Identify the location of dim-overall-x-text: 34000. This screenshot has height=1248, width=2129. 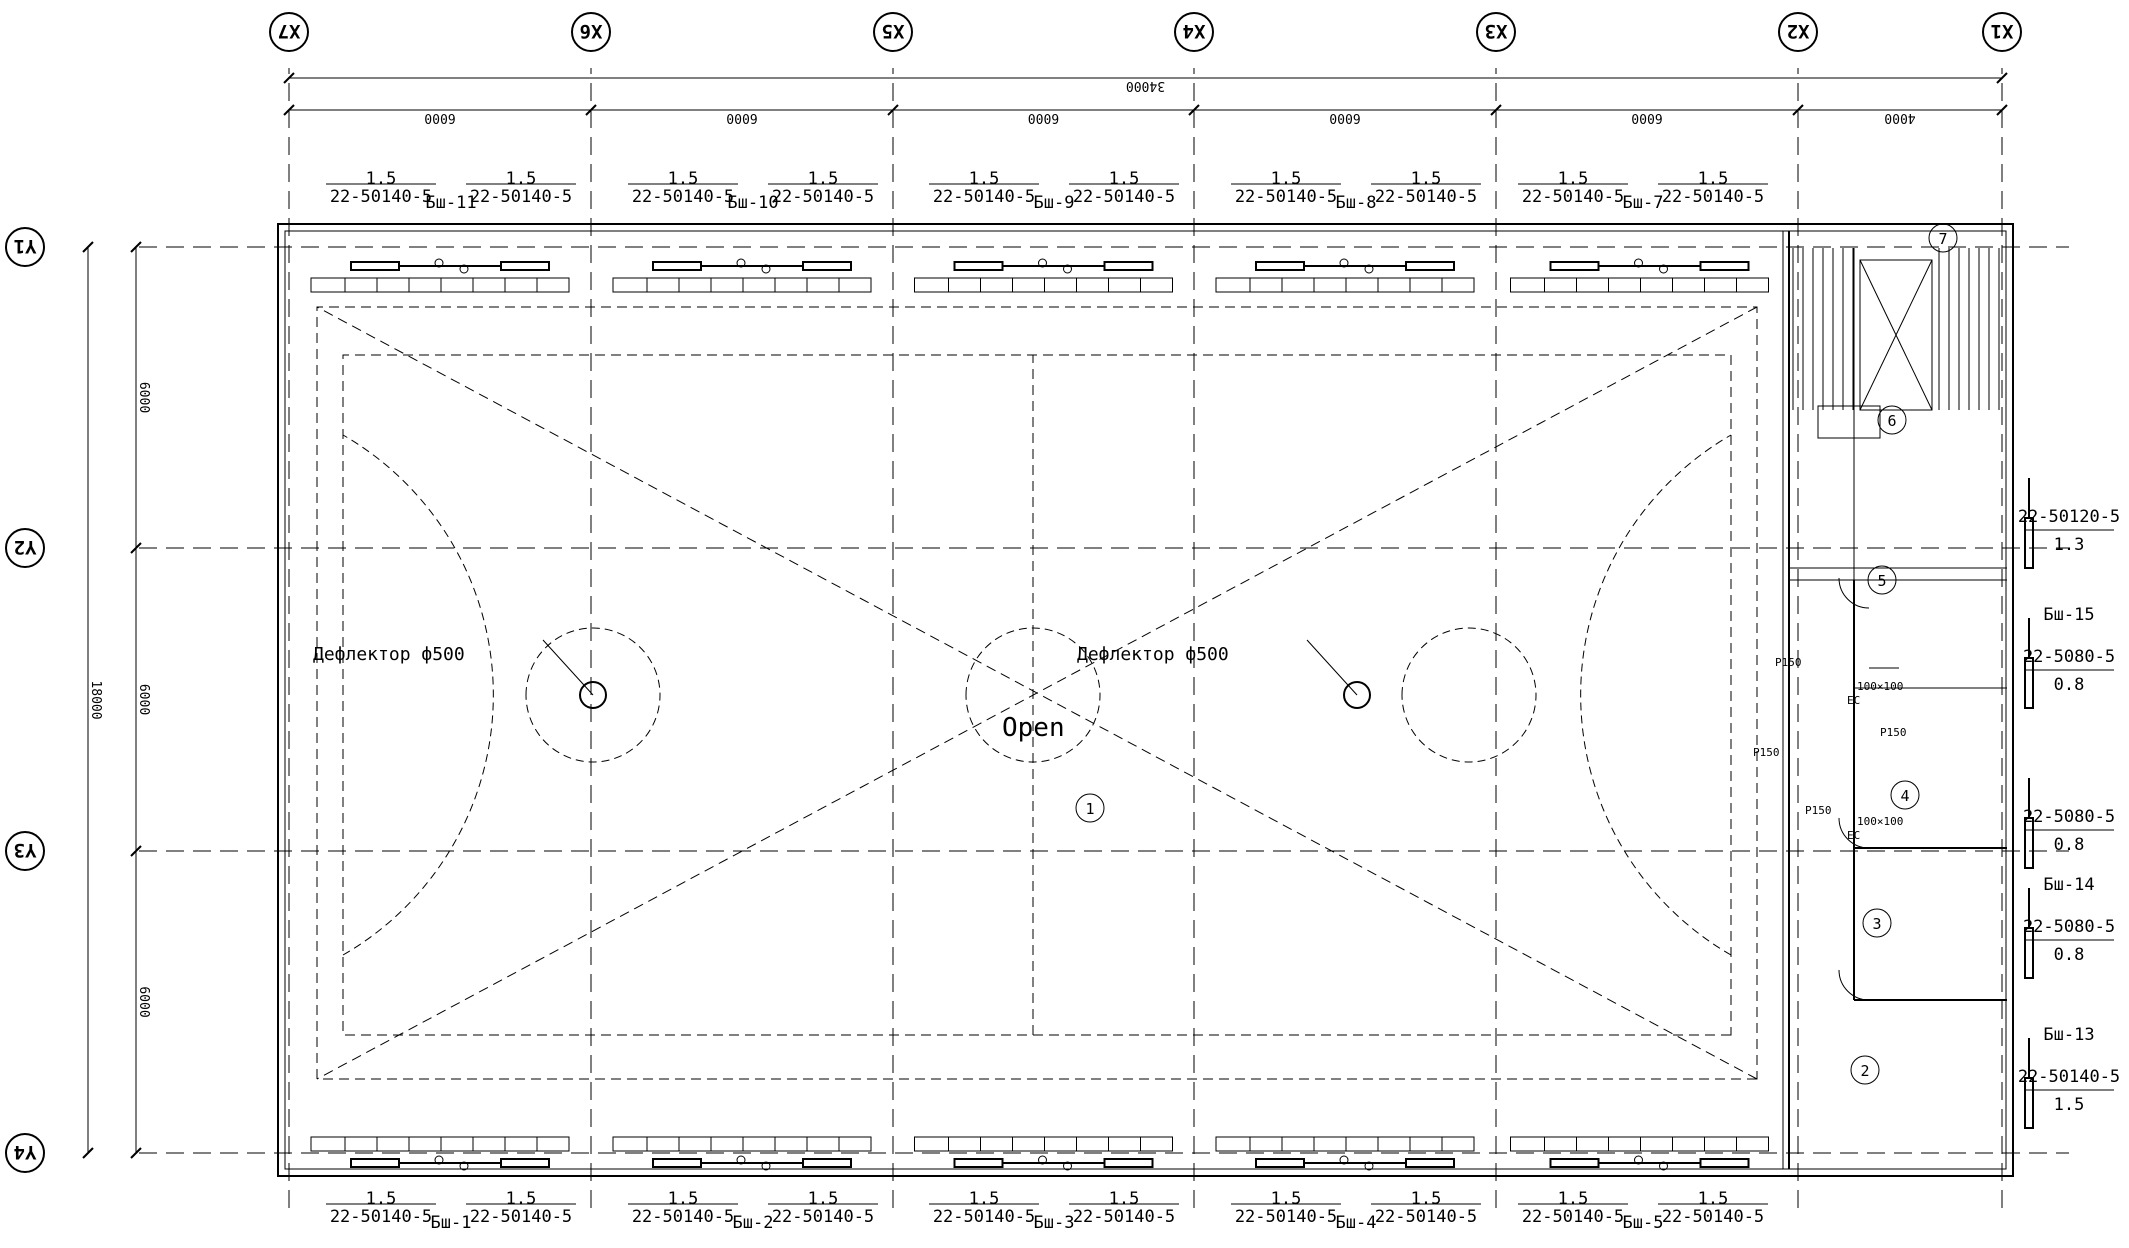
(1145, 85).